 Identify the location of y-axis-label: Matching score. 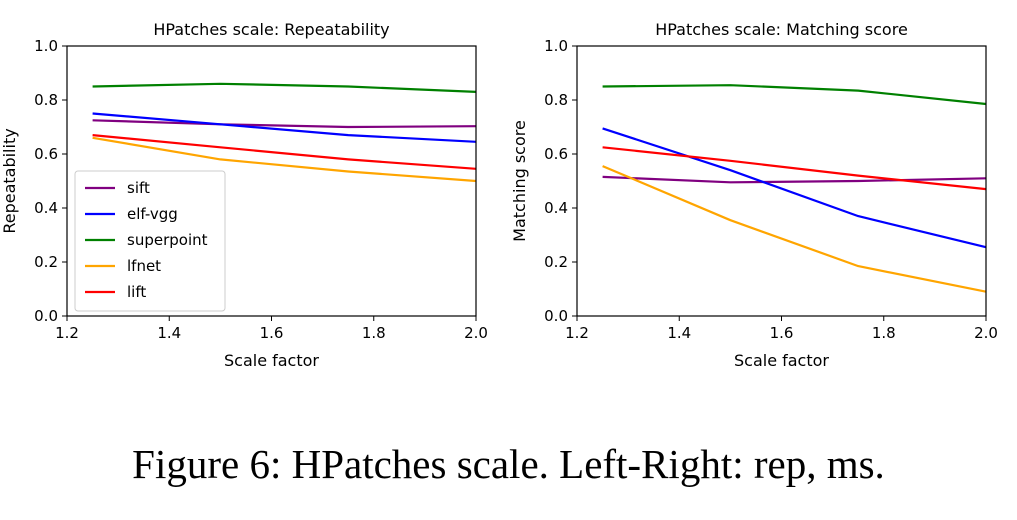
(519, 181).